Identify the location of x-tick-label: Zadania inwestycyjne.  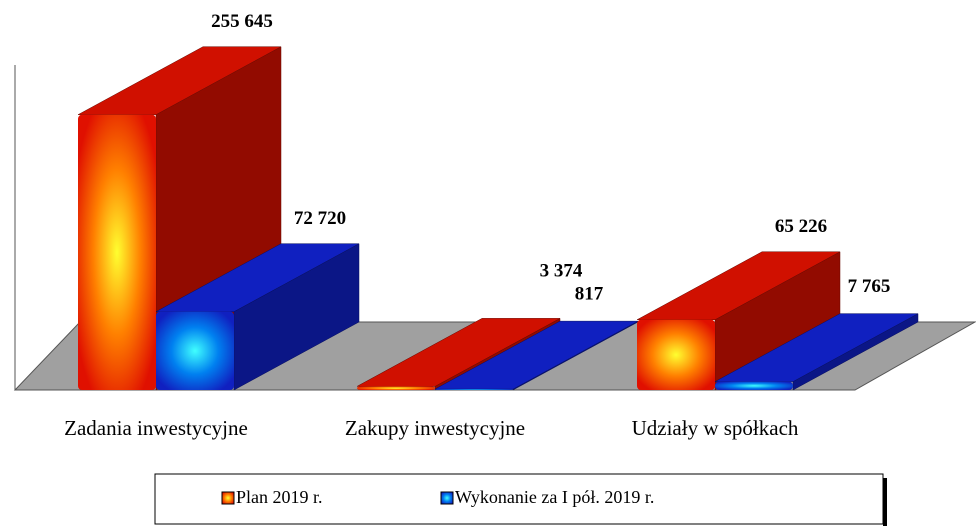
(156, 428).